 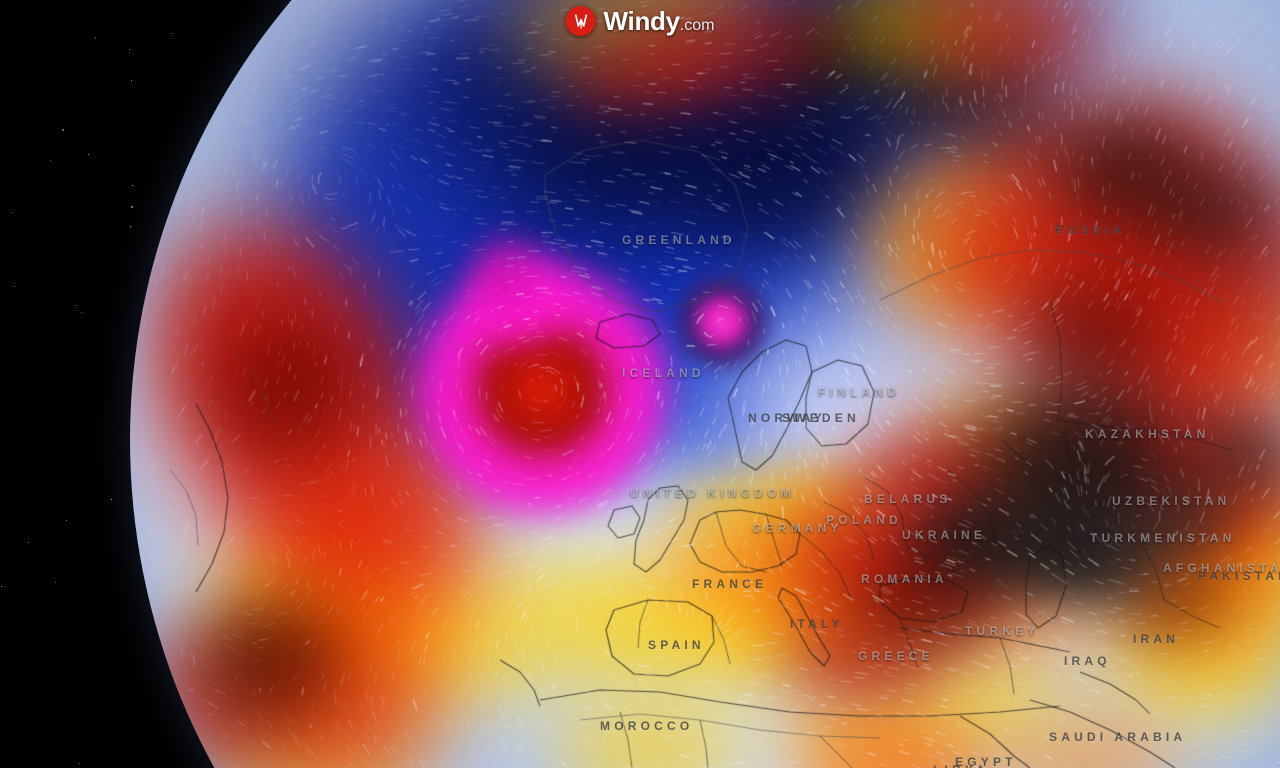 I want to click on windy-brand: Windy.com, so click(x=640, y=21).